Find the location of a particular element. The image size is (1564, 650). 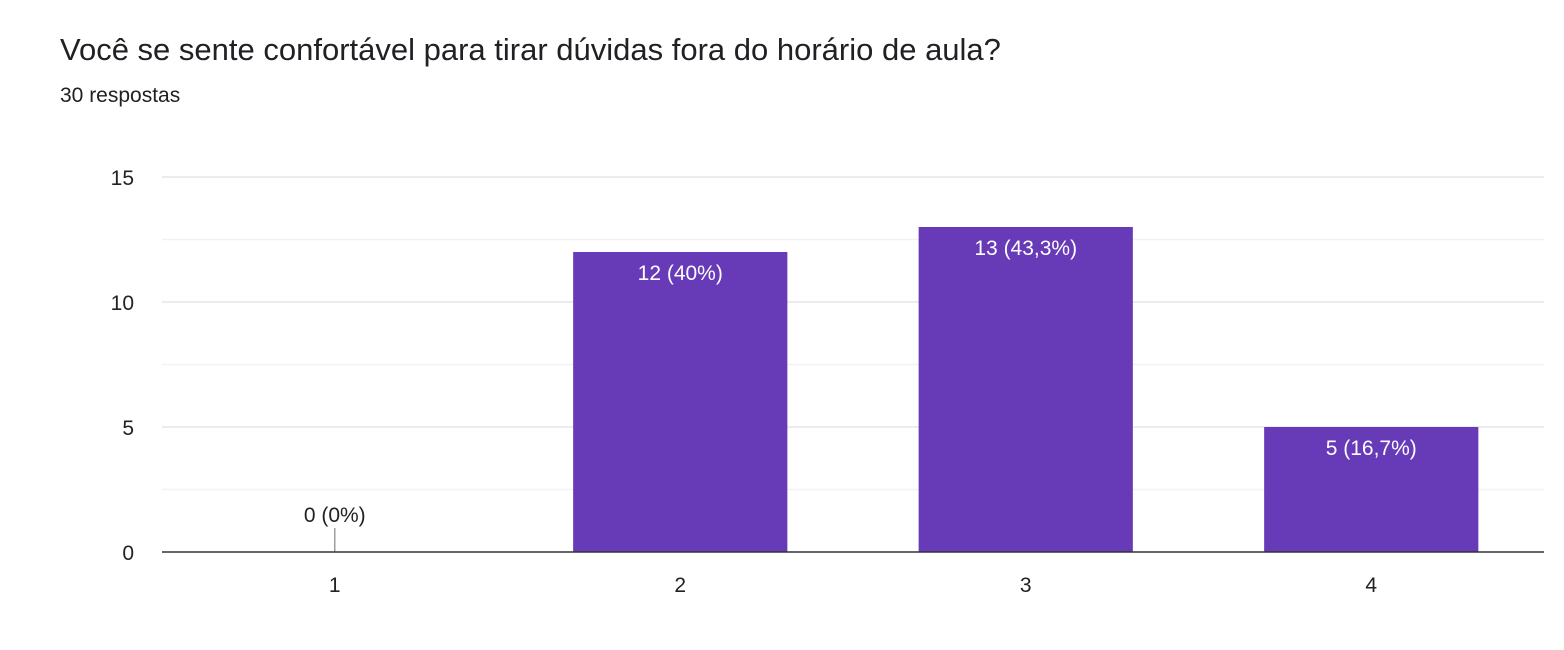

data-label: 0 (0%) is located at coordinates (335, 515).